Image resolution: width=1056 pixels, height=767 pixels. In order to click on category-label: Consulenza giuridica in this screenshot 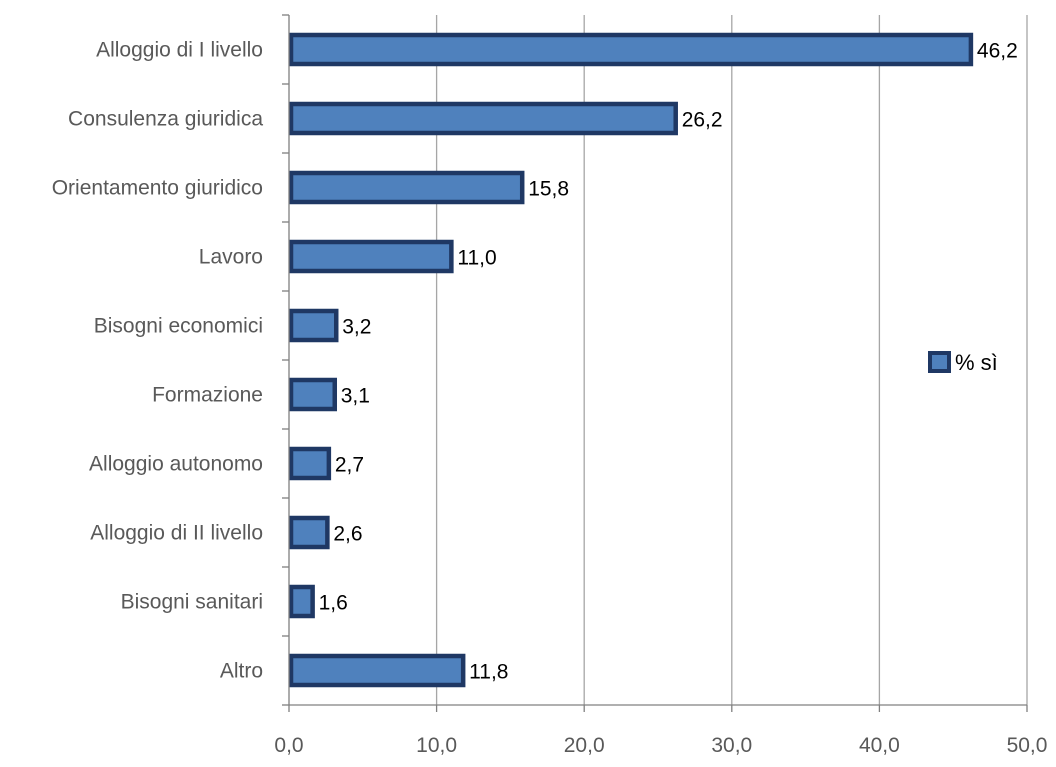, I will do `click(165, 119)`.